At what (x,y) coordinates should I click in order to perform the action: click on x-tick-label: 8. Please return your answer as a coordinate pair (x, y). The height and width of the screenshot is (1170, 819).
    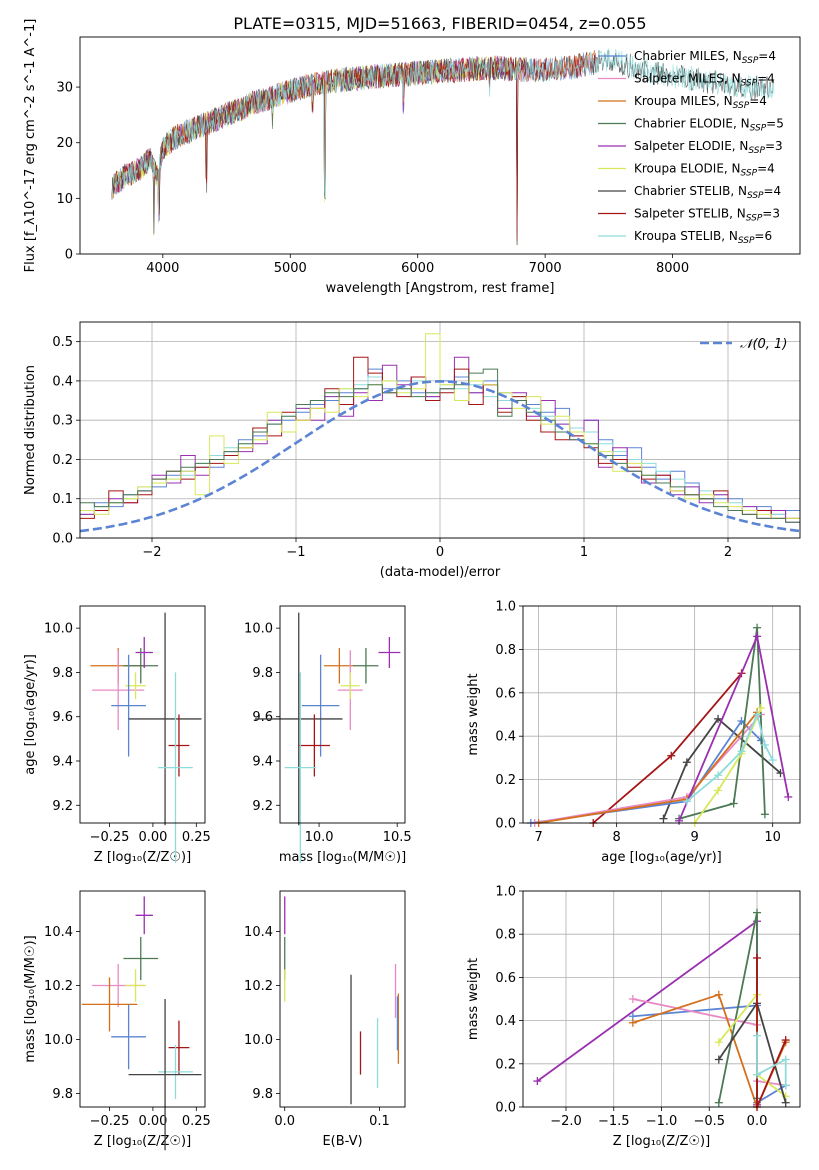
    Looking at the image, I should click on (616, 837).